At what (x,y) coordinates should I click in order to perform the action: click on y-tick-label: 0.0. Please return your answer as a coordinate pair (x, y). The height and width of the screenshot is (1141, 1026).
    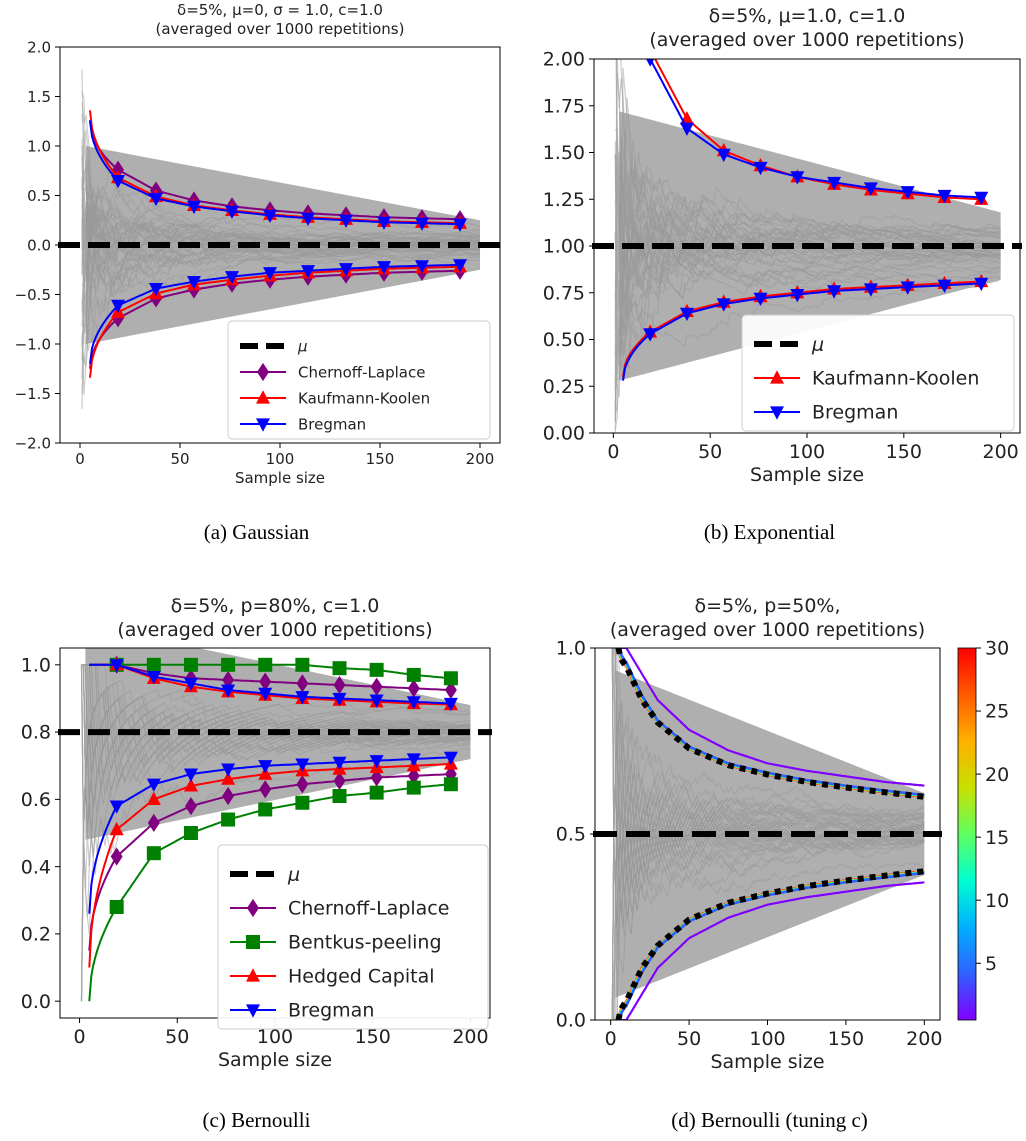
    Looking at the image, I should click on (571, 1021).